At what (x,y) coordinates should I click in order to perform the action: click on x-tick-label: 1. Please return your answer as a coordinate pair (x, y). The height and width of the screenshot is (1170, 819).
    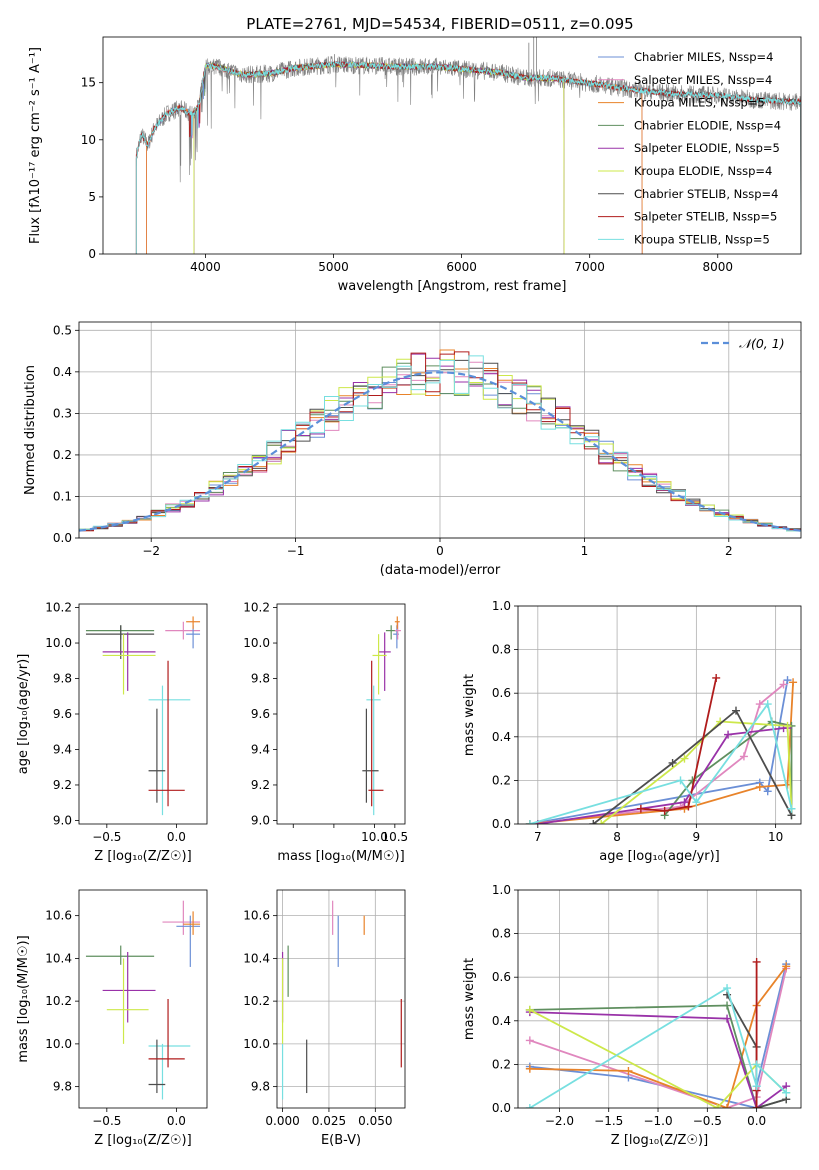
    Looking at the image, I should click on (585, 551).